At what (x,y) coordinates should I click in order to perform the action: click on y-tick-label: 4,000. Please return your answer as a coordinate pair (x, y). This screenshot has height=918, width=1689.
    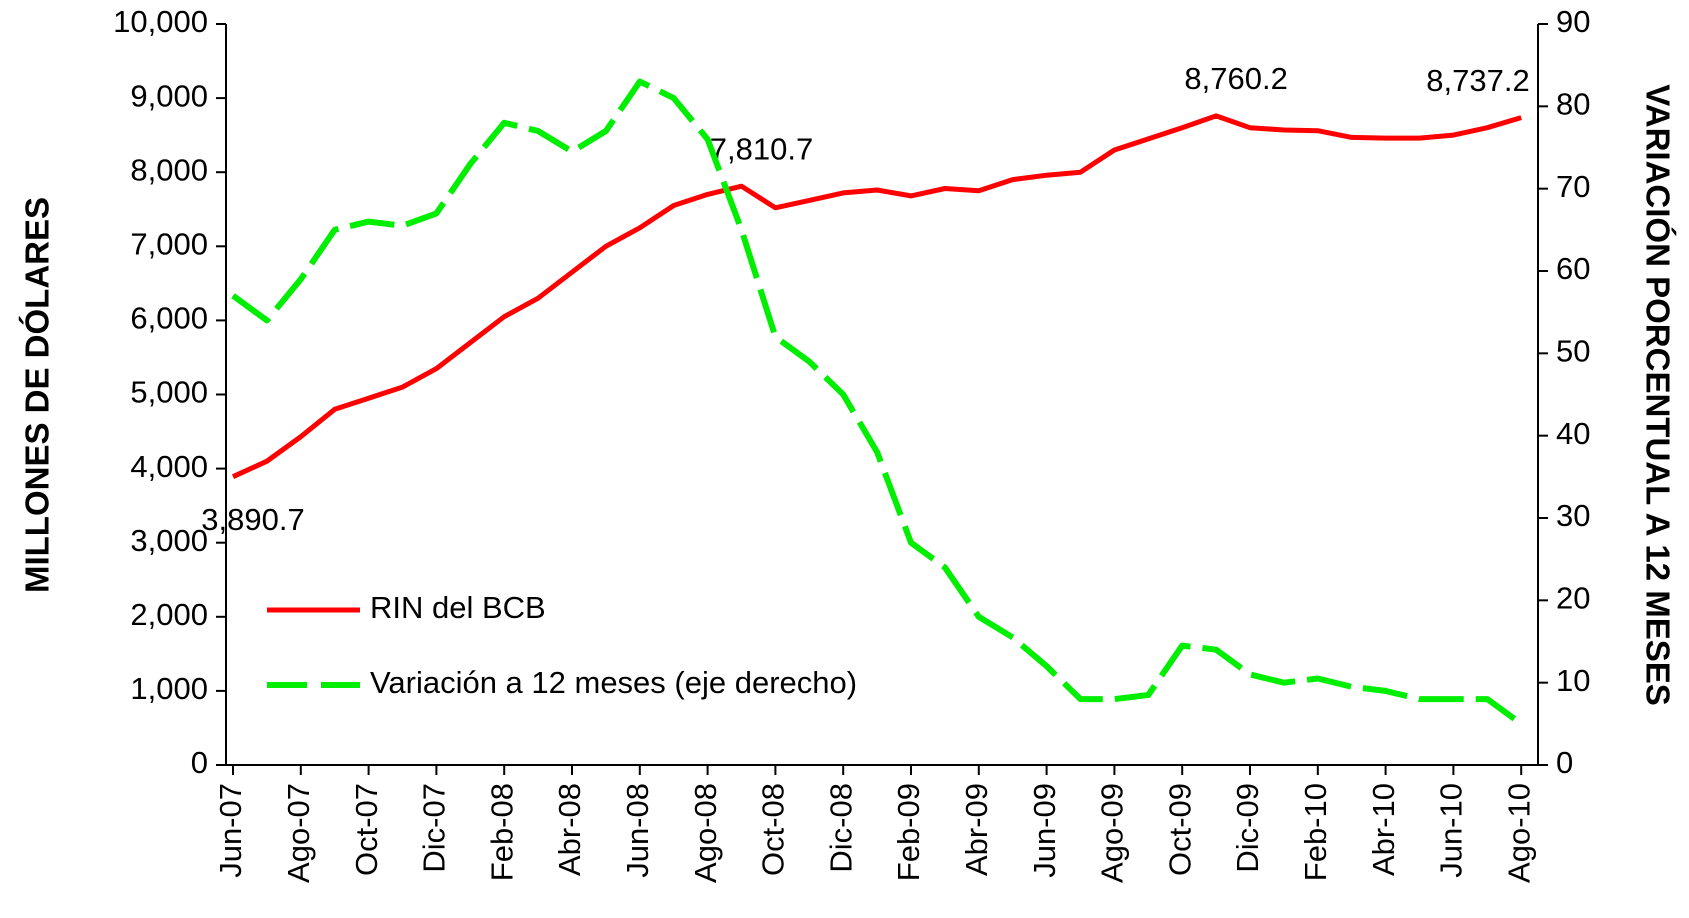
    Looking at the image, I should click on (169, 466).